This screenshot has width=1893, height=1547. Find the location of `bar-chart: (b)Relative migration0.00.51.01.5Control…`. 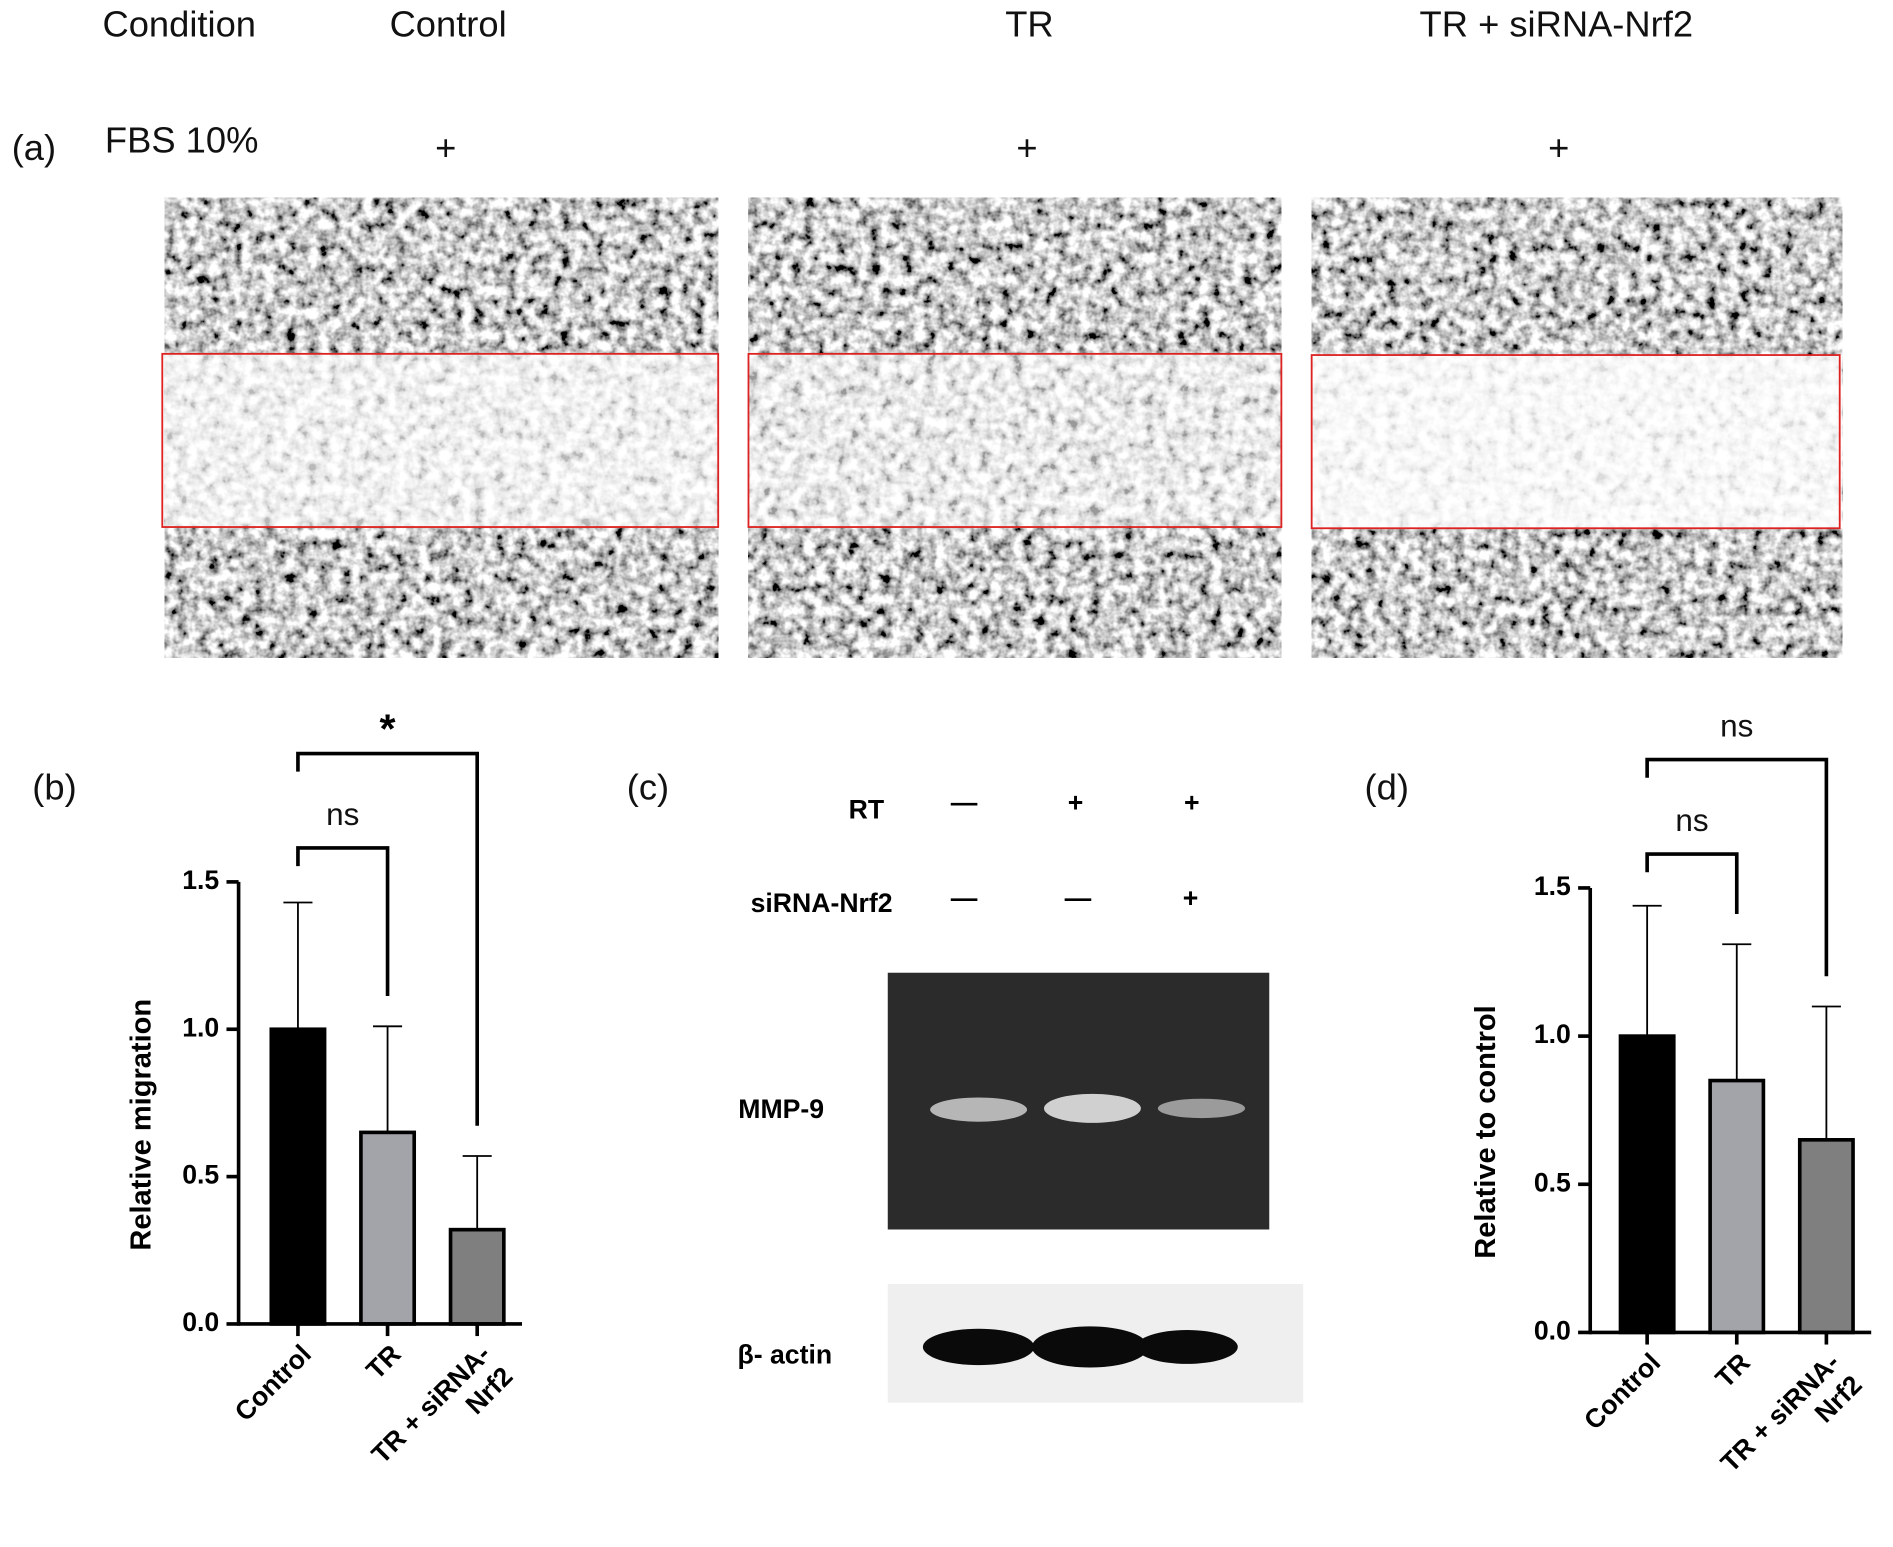

bar-chart: (b)Relative migration0.00.51.01.5Control… is located at coordinates (277, 1087).